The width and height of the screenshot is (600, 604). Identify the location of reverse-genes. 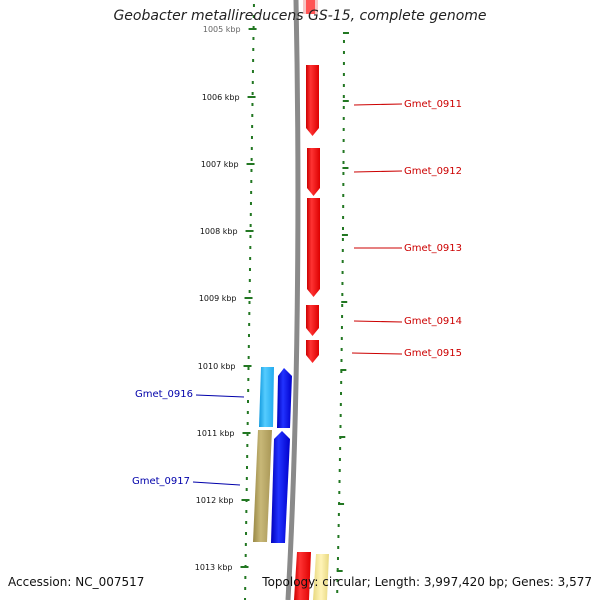
(272, 455).